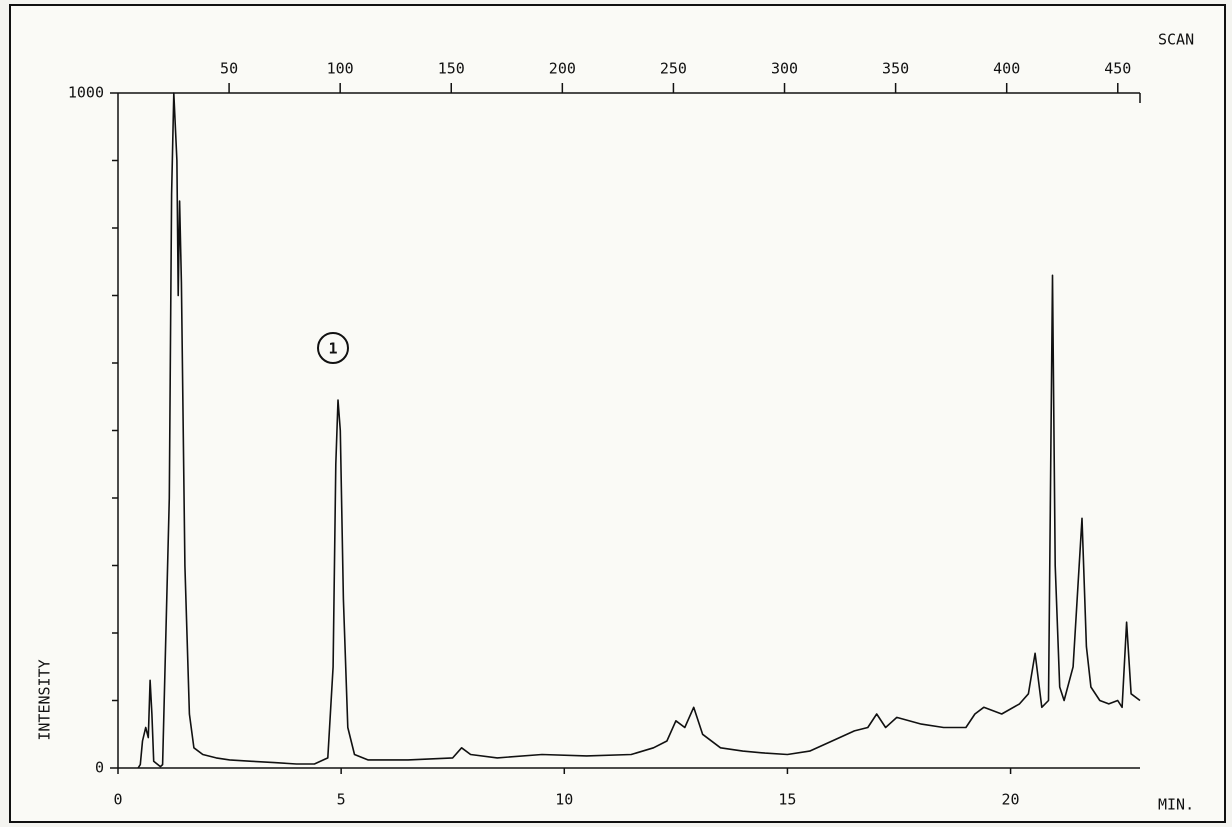 The width and height of the screenshot is (1232, 827). Describe the element at coordinates (784, 69) in the screenshot. I see `x2-tick-label: 300` at that location.